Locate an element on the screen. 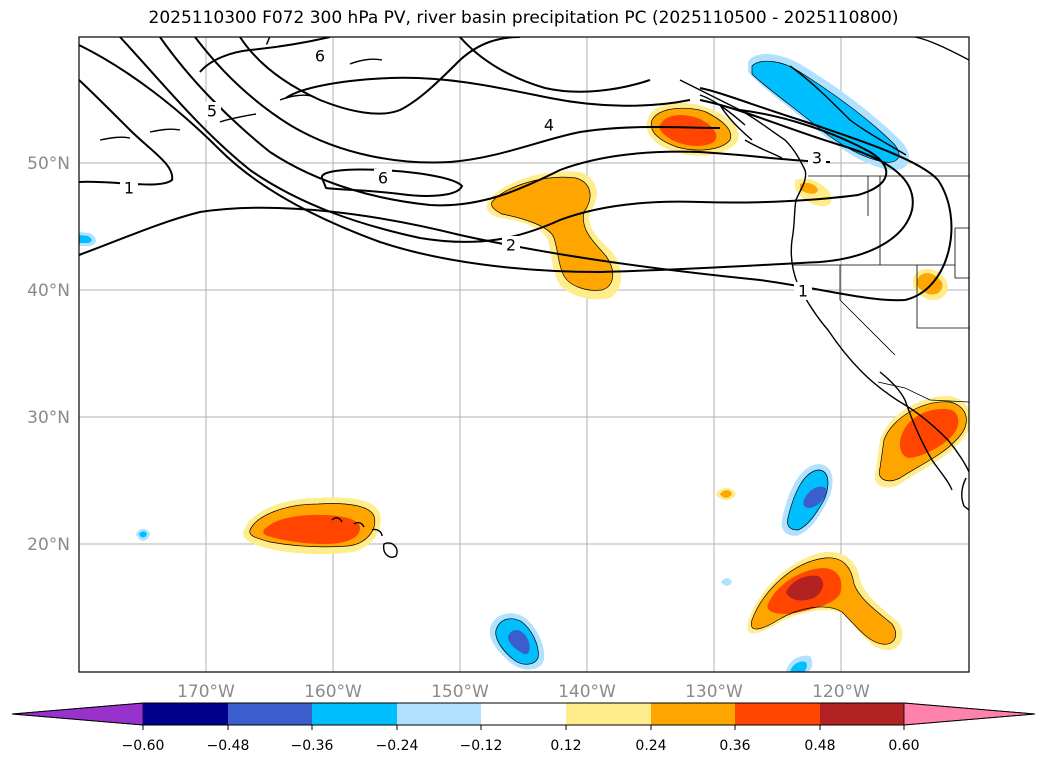 This screenshot has width=1047, height=765. lon-label-140w: 140°W is located at coordinates (587, 692).